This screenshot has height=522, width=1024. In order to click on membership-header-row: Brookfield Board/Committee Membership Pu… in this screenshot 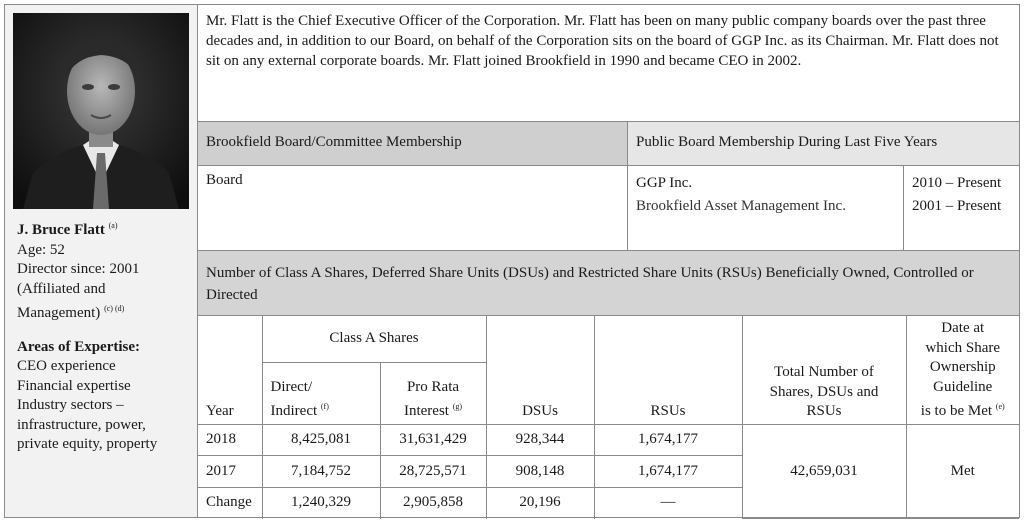, I will do `click(608, 144)`.